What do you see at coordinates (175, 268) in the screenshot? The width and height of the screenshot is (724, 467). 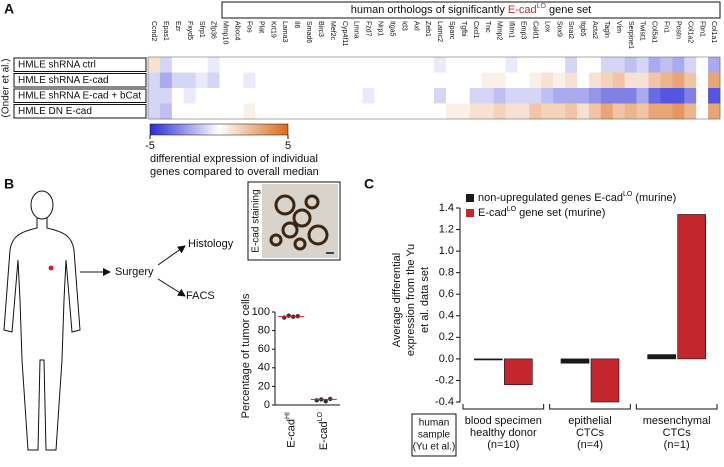 I see `arrows` at bounding box center [175, 268].